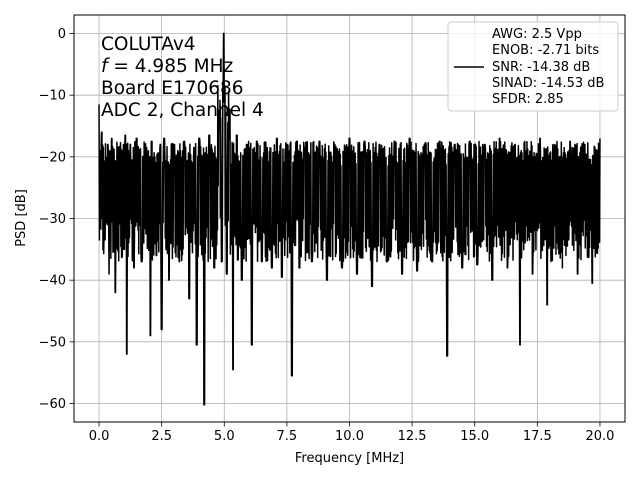  What do you see at coordinates (172, 88) in the screenshot?
I see `annotation-line-board: Board E170686` at bounding box center [172, 88].